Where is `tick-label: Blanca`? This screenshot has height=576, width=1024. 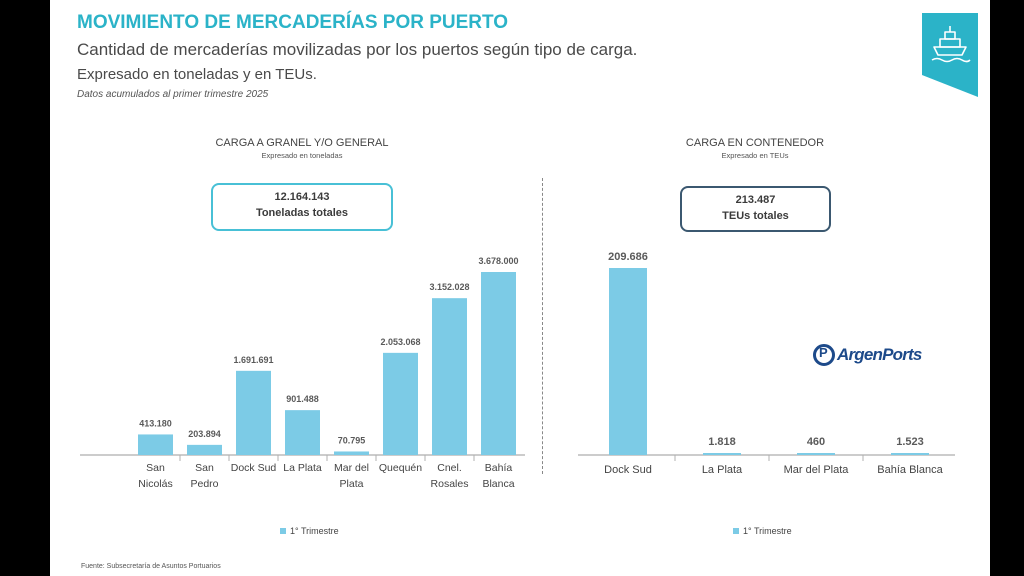
tick-label: Blanca is located at coordinates (498, 484).